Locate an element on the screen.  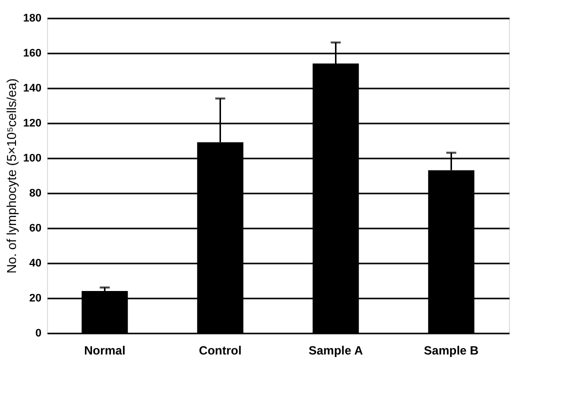
x-tick-label: Sample A is located at coordinates (336, 351).